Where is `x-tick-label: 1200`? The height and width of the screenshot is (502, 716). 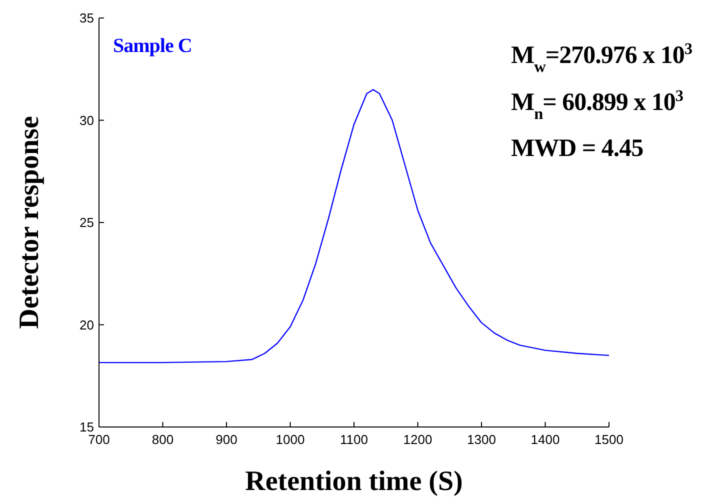 x-tick-label: 1200 is located at coordinates (417, 439).